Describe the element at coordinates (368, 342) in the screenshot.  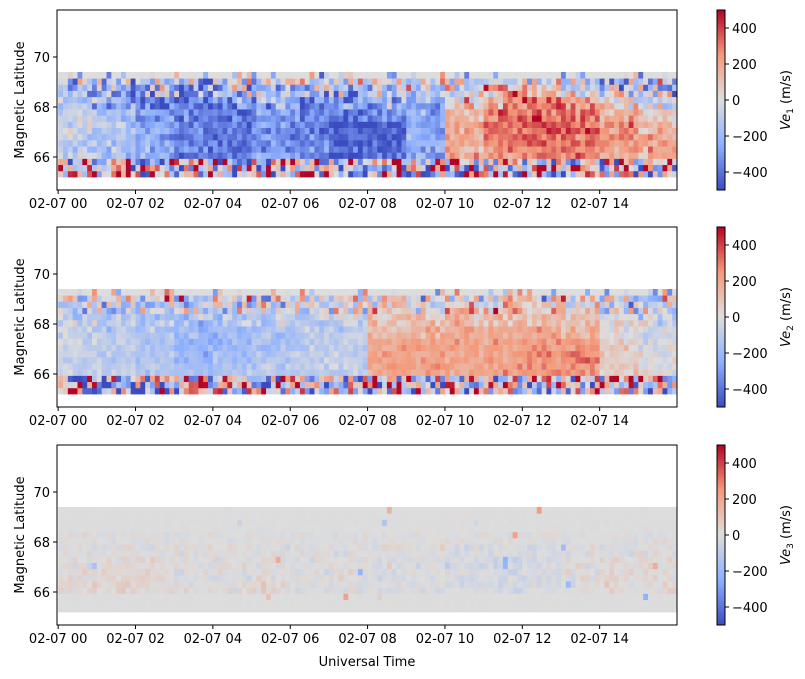
I see `heatmap` at that location.